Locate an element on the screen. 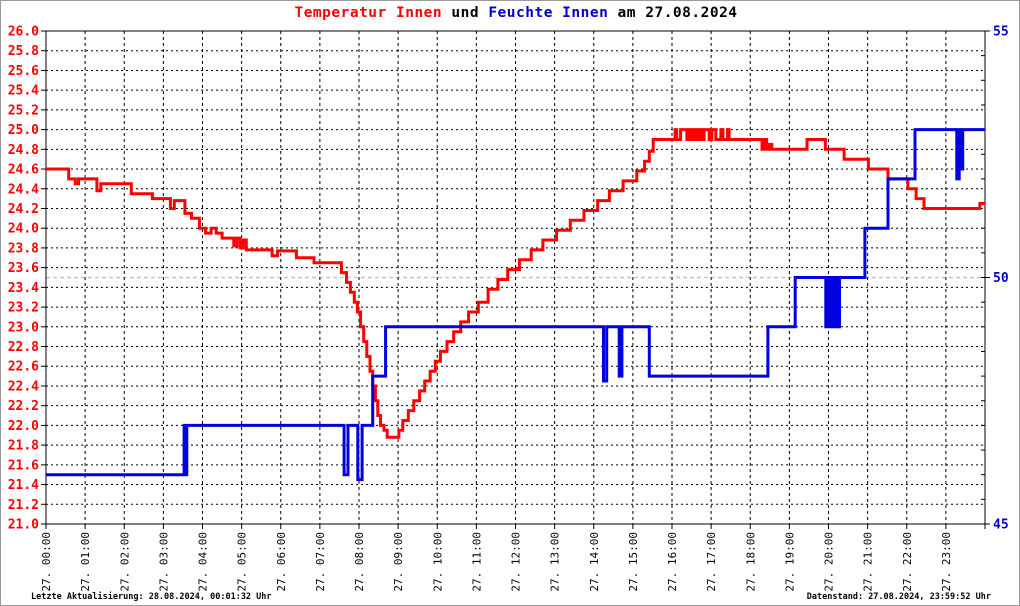  x-axis-tick-label: 27. 10:00 is located at coordinates (437, 562).